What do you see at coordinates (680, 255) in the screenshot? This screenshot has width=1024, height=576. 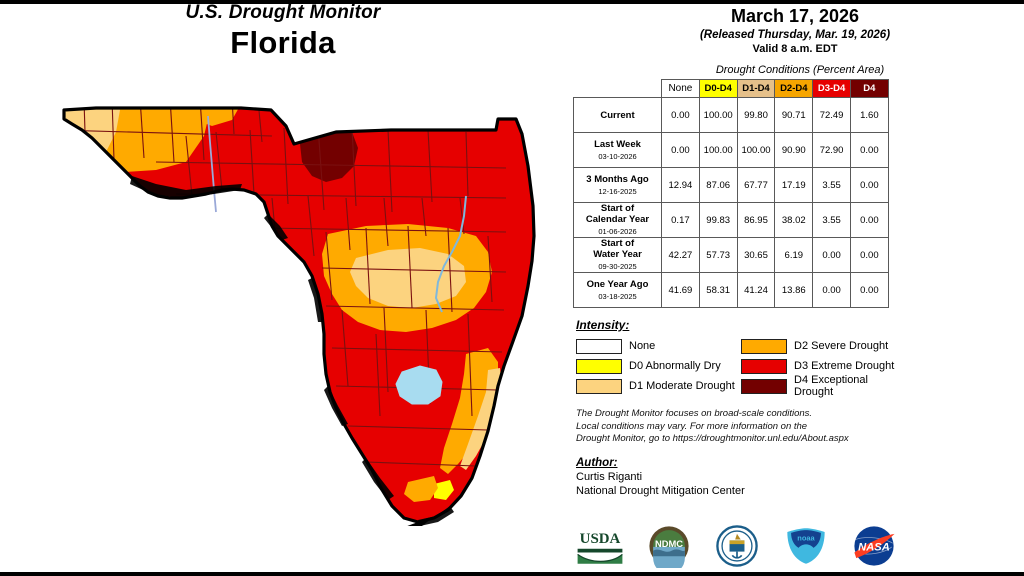 I see `table-cell: 42.27` at bounding box center [680, 255].